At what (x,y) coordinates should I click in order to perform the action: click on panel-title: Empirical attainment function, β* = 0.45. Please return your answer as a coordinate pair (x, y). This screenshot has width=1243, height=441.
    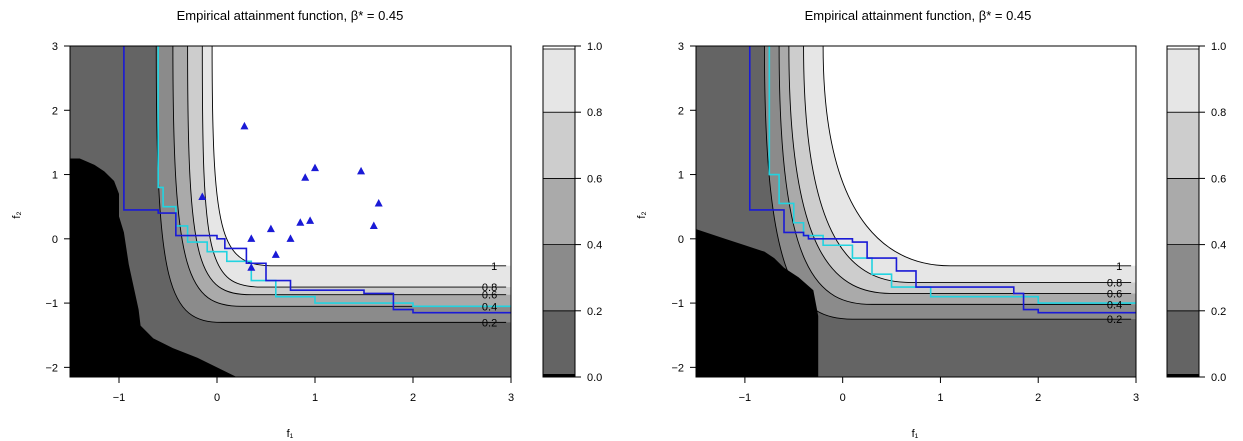
    Looking at the image, I should click on (918, 15).